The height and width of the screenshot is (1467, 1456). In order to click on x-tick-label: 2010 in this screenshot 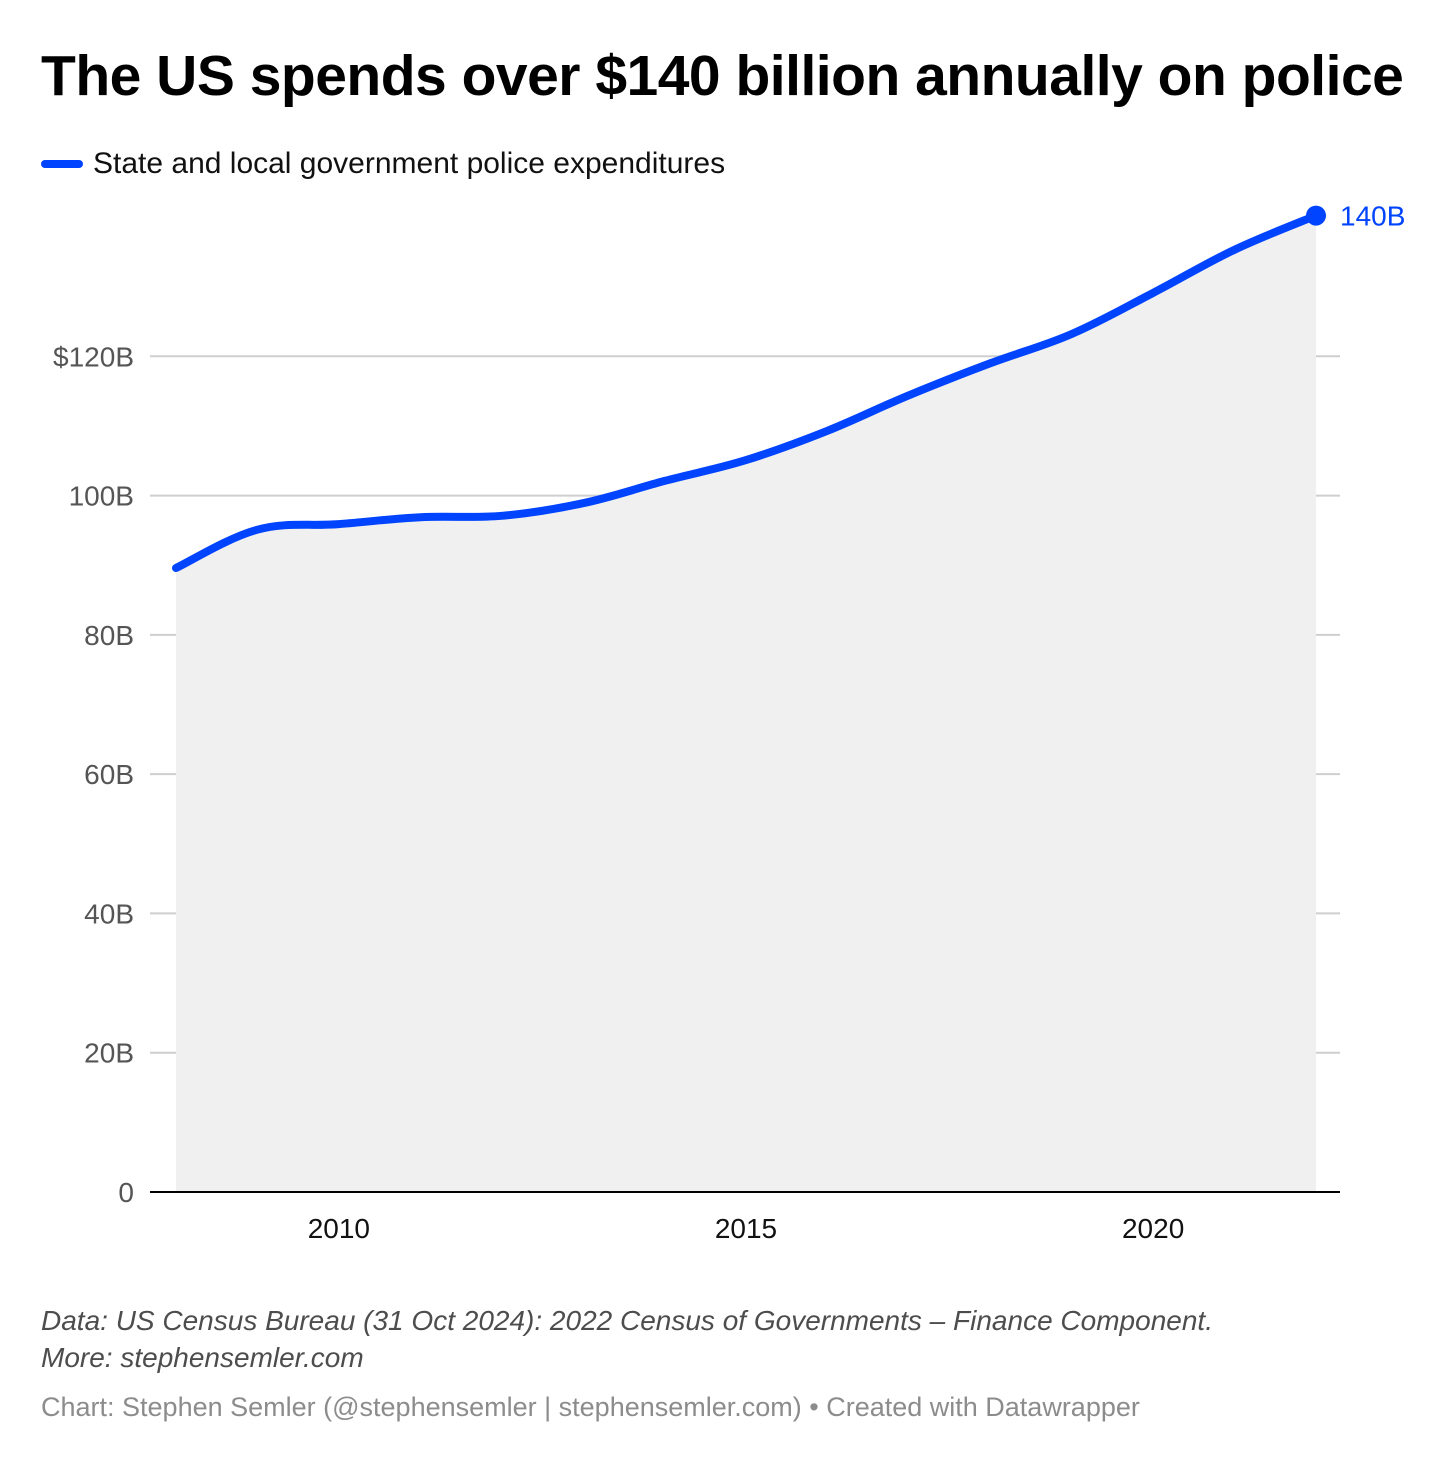, I will do `click(339, 1228)`.